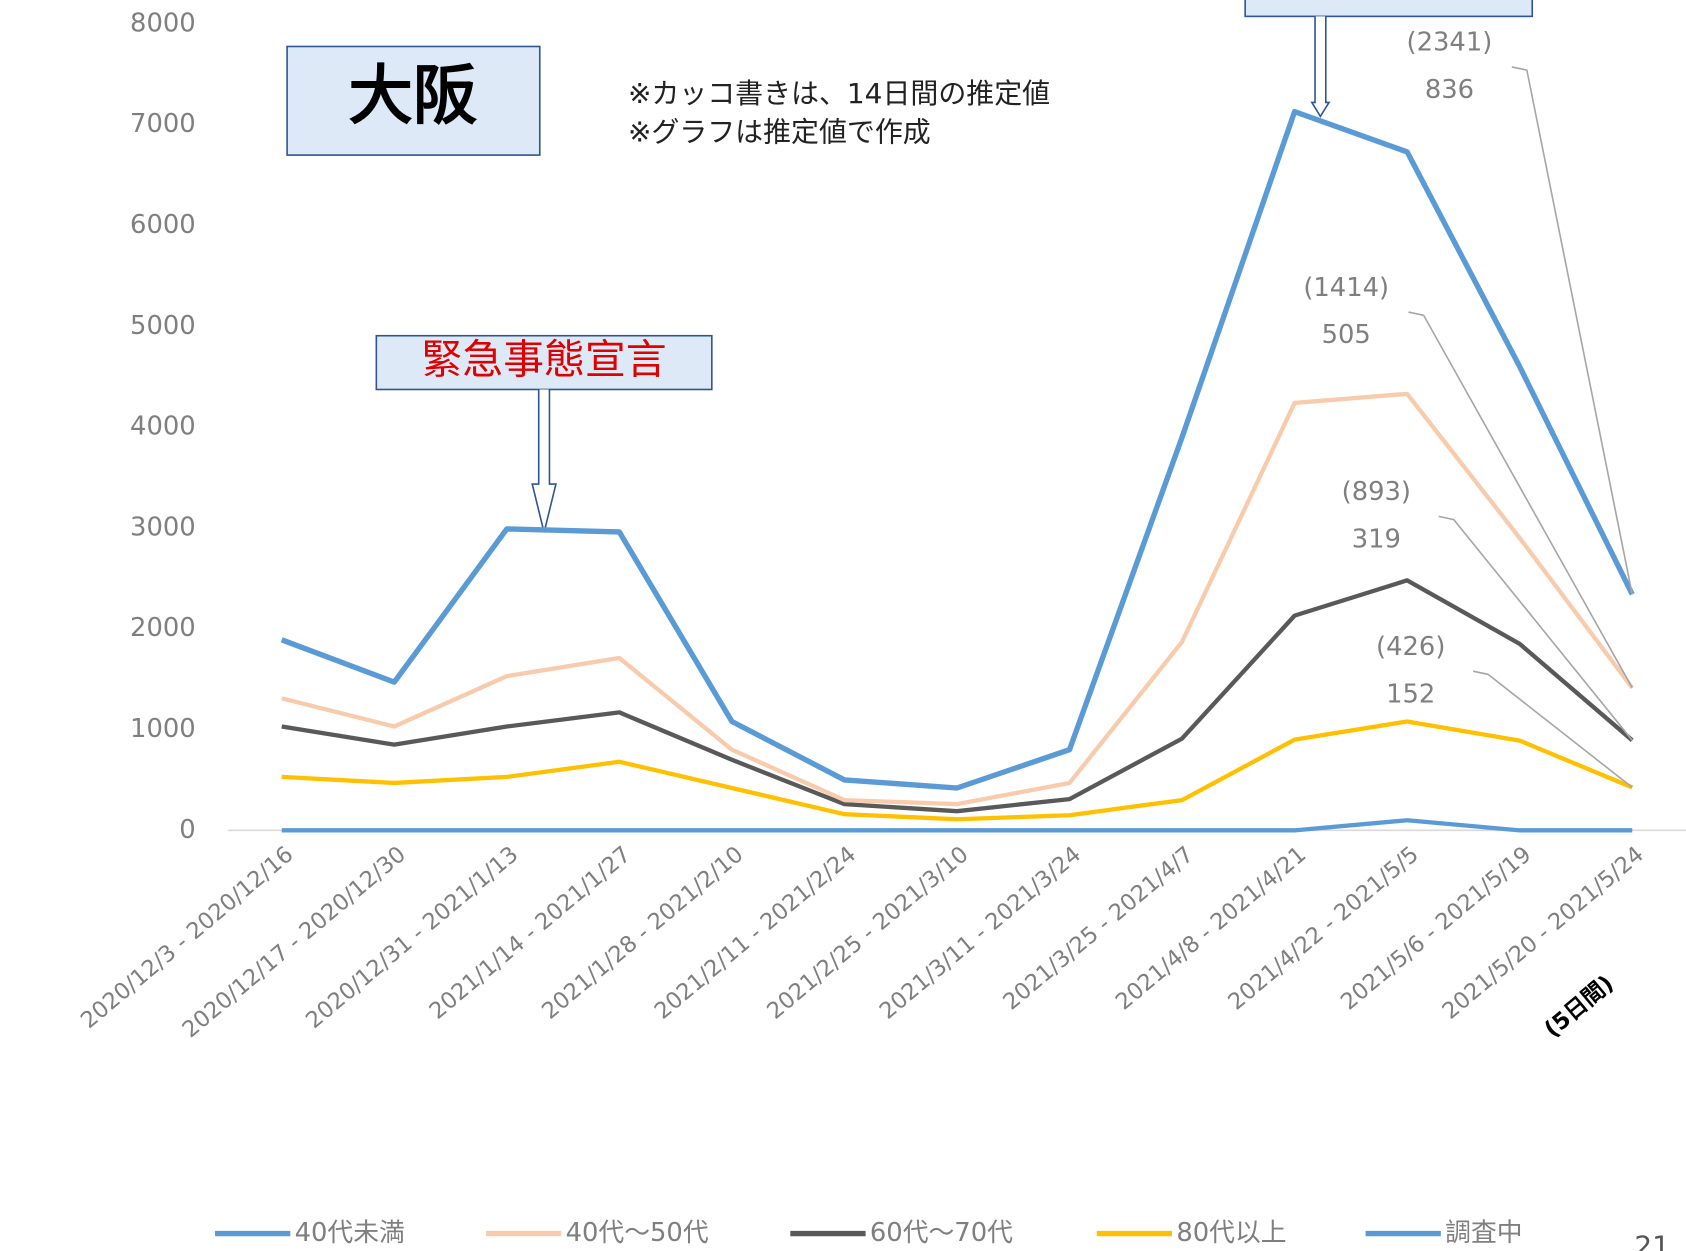 Image resolution: width=1686 pixels, height=1251 pixels. Describe the element at coordinates (1410, 694) in the screenshot. I see `callout-actual: 152` at that location.